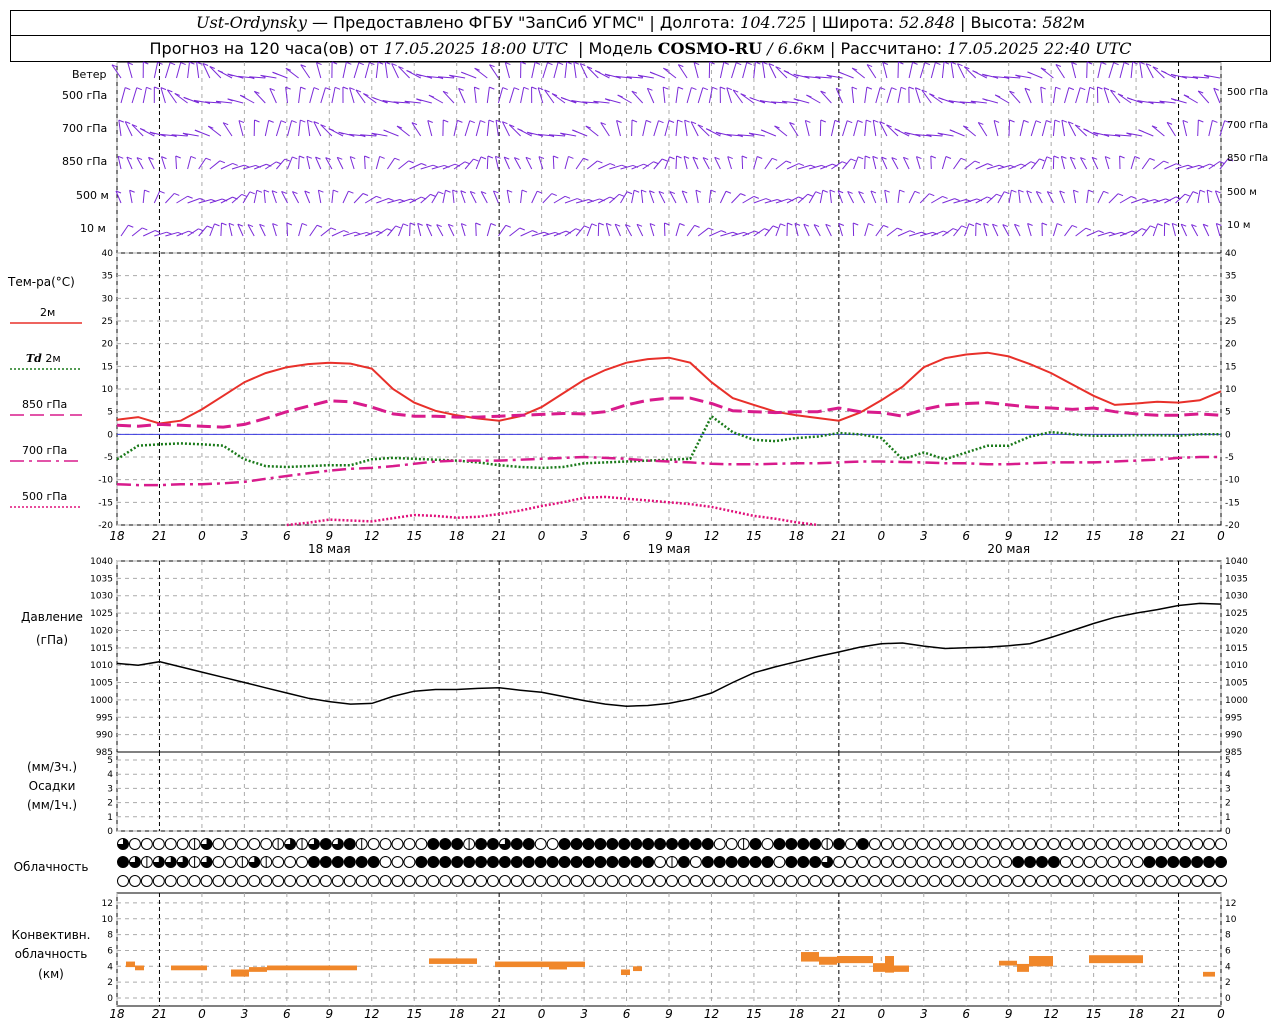  Describe the element at coordinates (108, 299) in the screenshot. I see `temp-ytick-left: 30` at that location.